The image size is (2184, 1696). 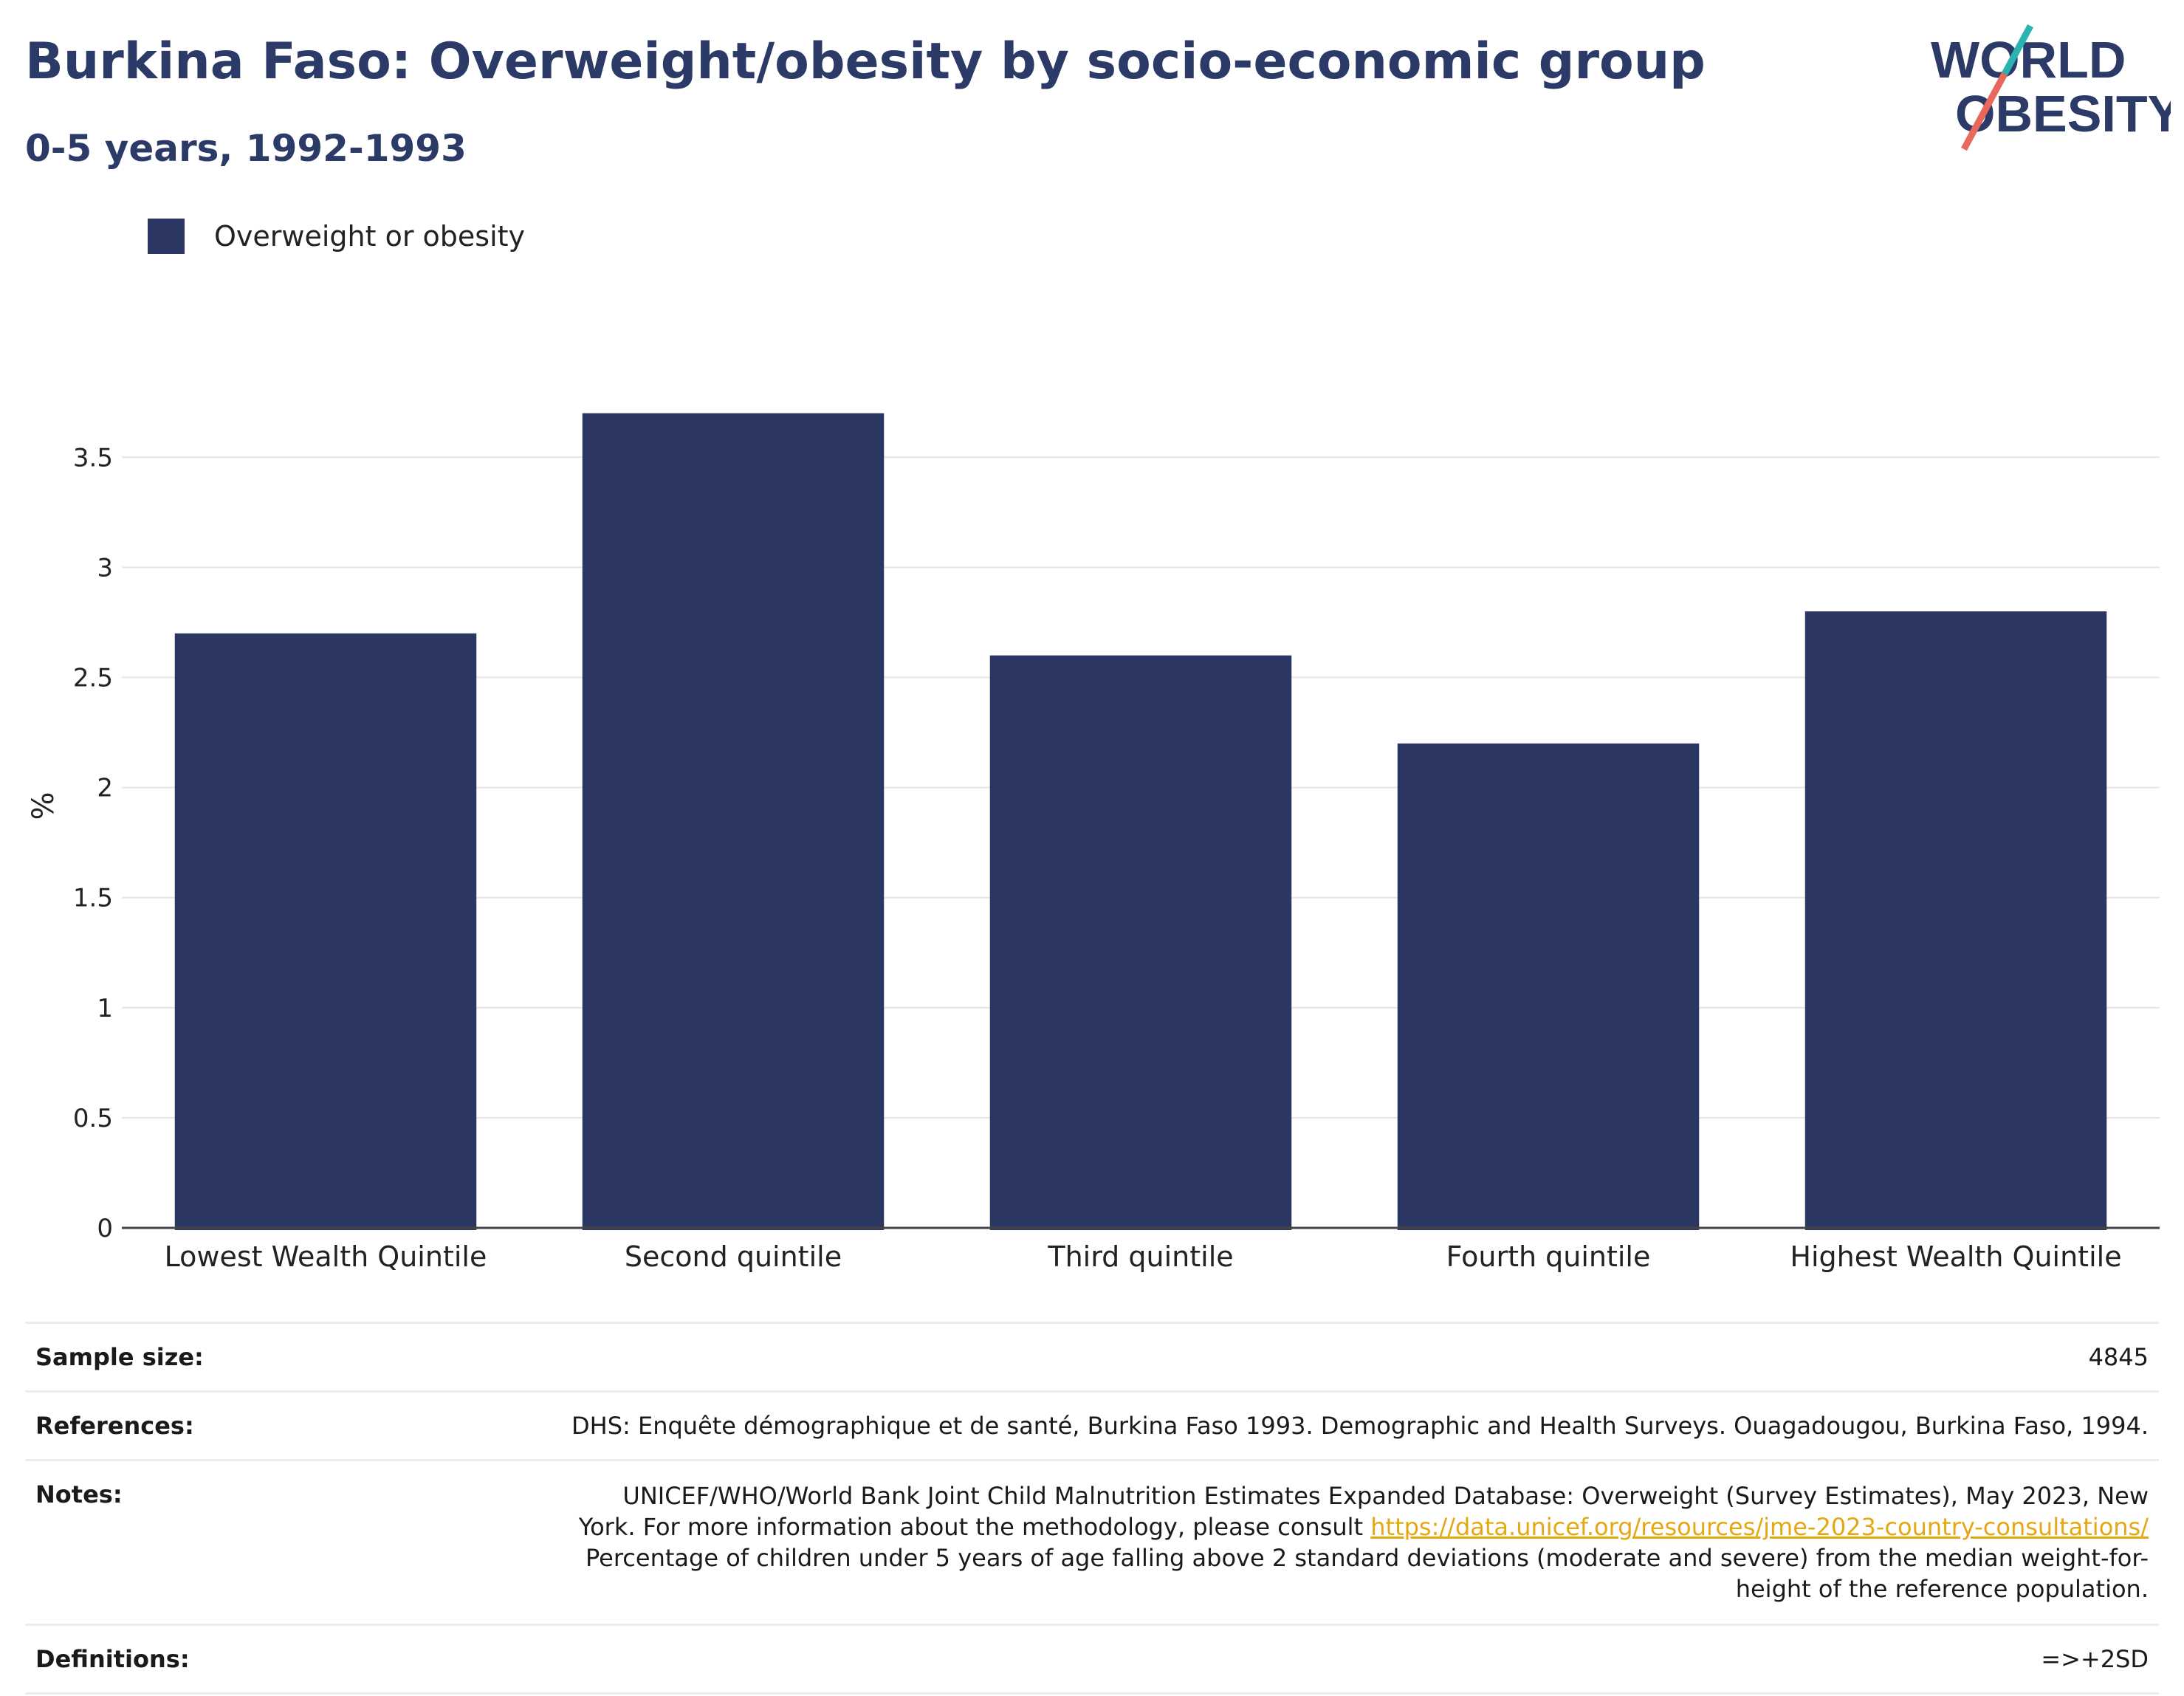 What do you see at coordinates (105, 568) in the screenshot?
I see `y-tick-label: 3` at bounding box center [105, 568].